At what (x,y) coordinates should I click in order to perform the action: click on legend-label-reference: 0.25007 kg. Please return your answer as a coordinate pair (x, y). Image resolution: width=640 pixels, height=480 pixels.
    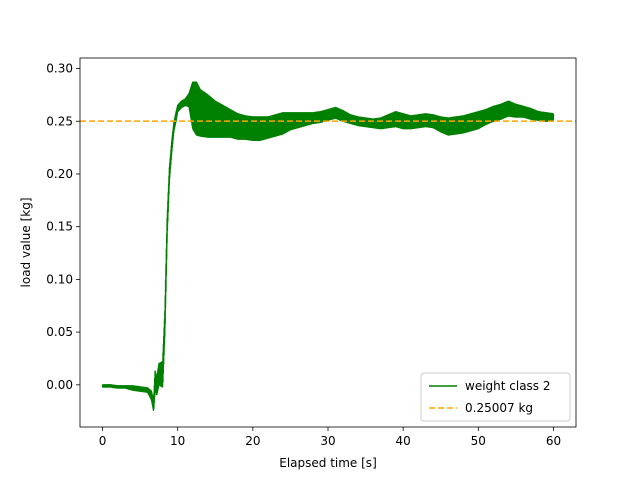
    Looking at the image, I should click on (499, 408).